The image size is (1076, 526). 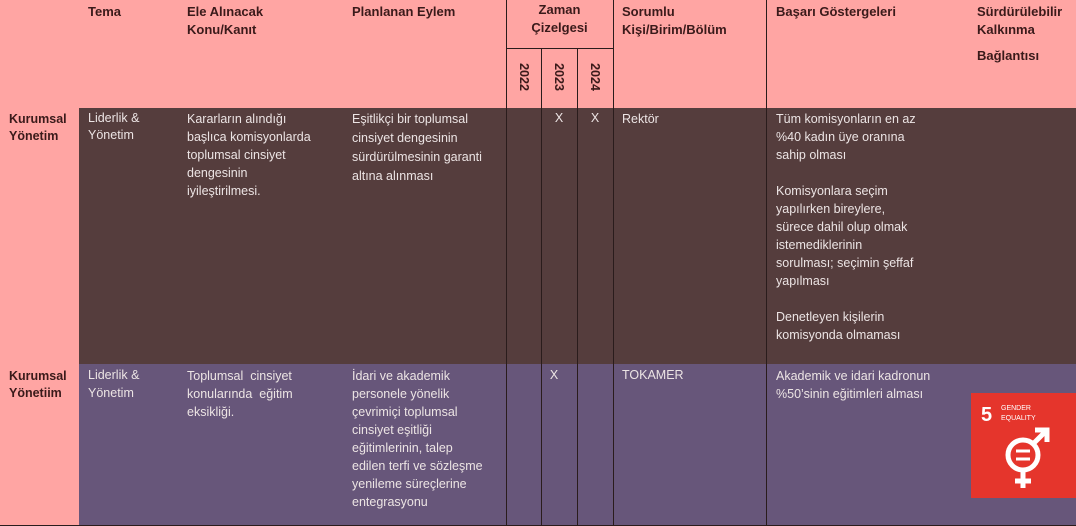 I want to click on mark-2024: X, so click(x=595, y=118).